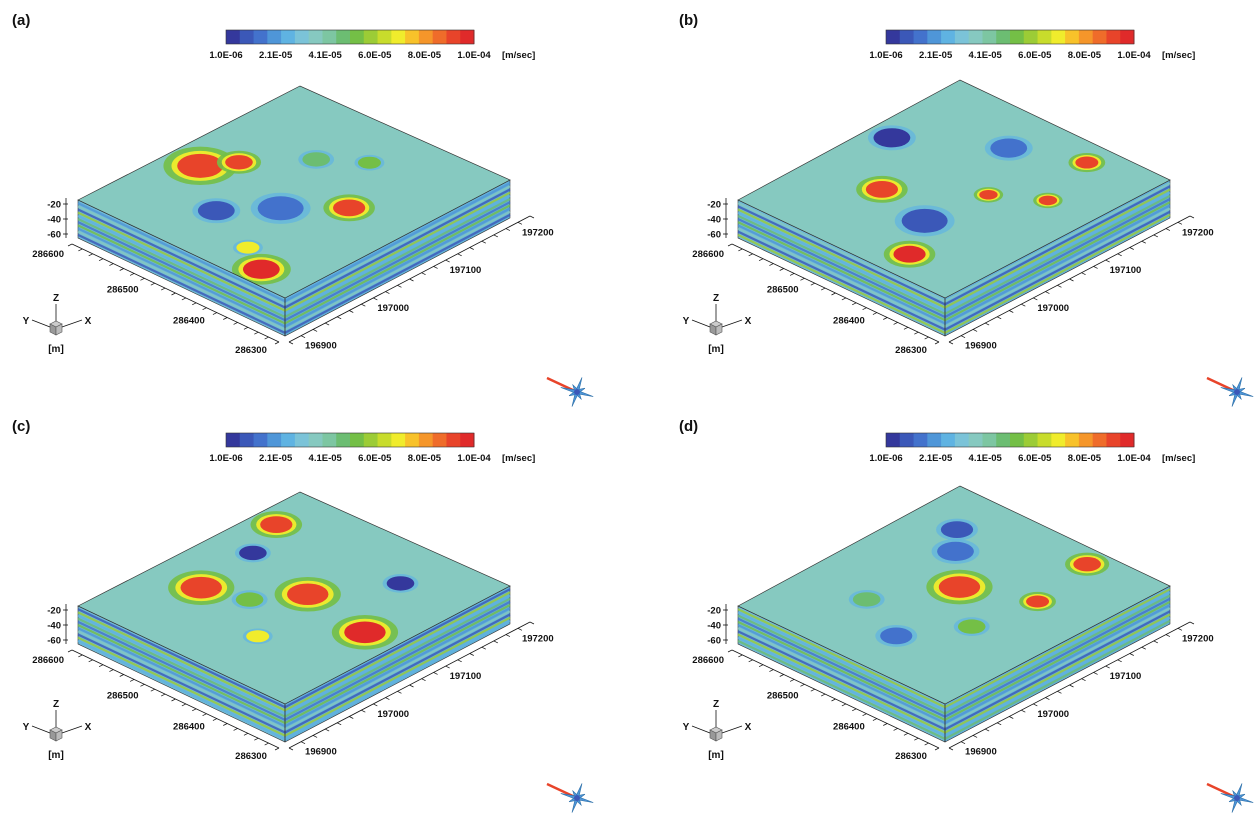 The width and height of the screenshot is (1254, 824). Describe the element at coordinates (954, 595) in the screenshot. I see `block-top-face` at that location.